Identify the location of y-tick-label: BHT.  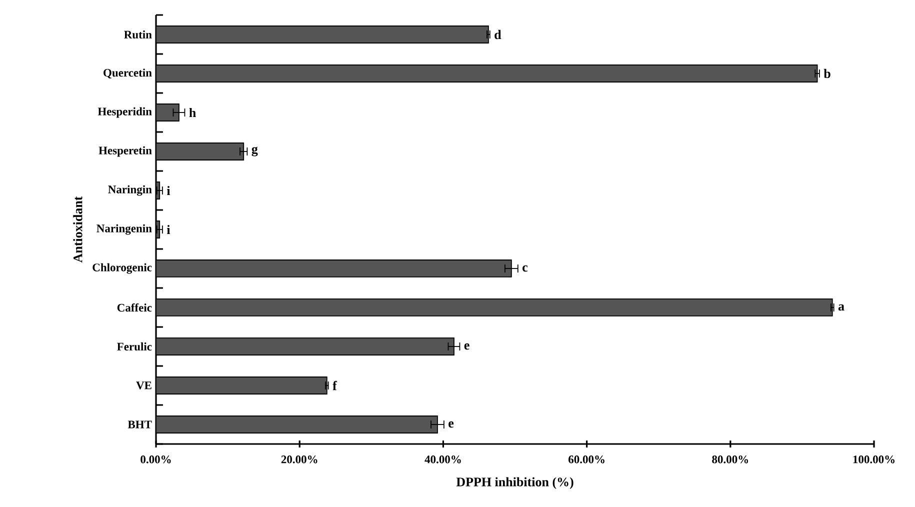
(140, 424).